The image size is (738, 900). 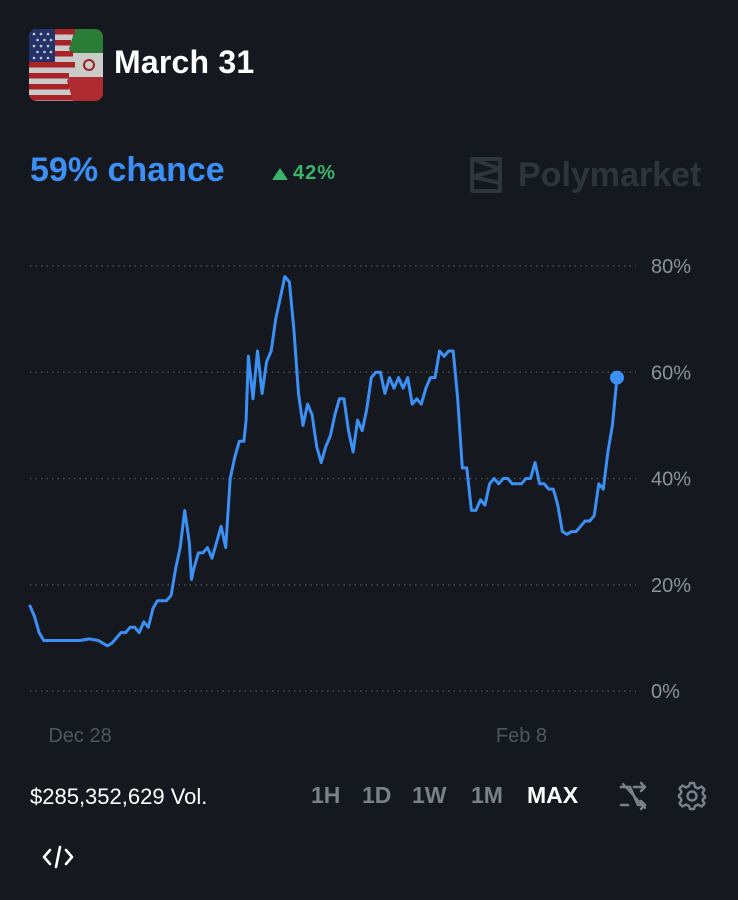 I want to click on y-tick-label: 0%, so click(x=665, y=692).